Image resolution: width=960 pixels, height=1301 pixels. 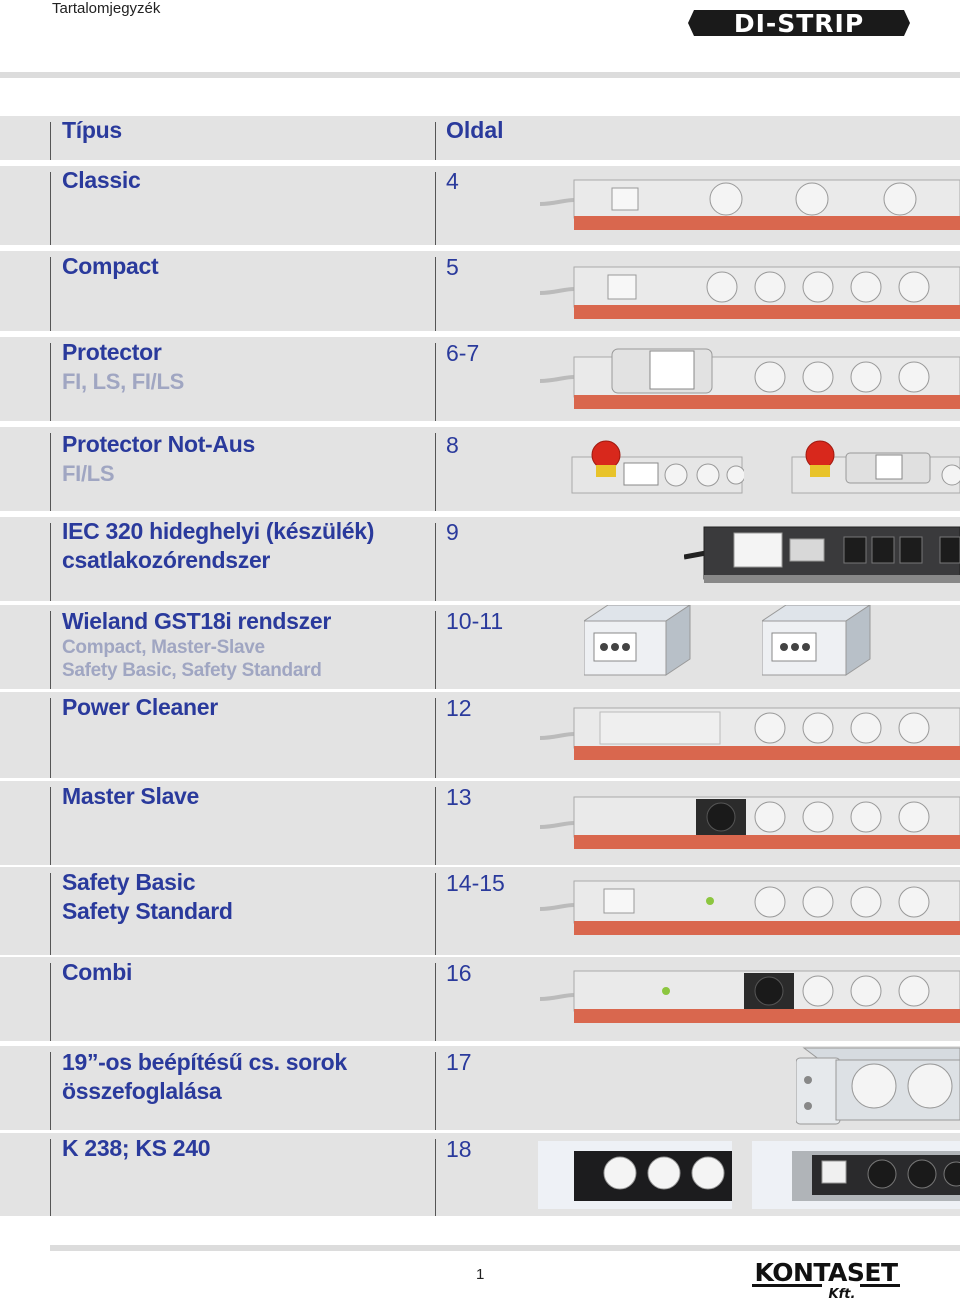 I want to click on kontaset-logo: KONTASET Kft., so click(x=826, y=1279).